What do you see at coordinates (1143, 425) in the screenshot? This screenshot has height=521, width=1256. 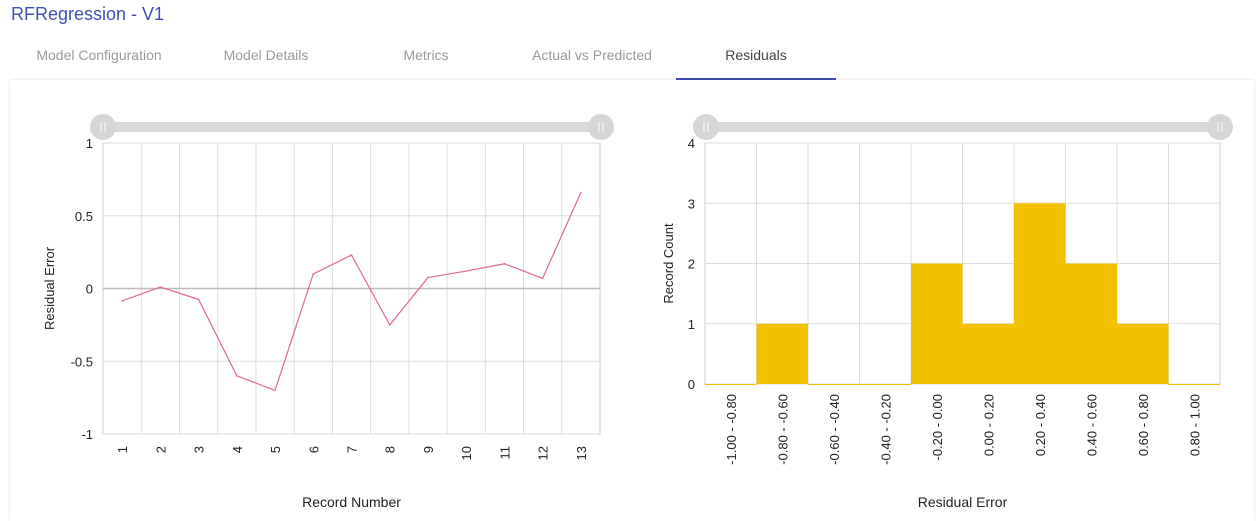 I see `x-tick-label: 0.60 - 0.80` at bounding box center [1143, 425].